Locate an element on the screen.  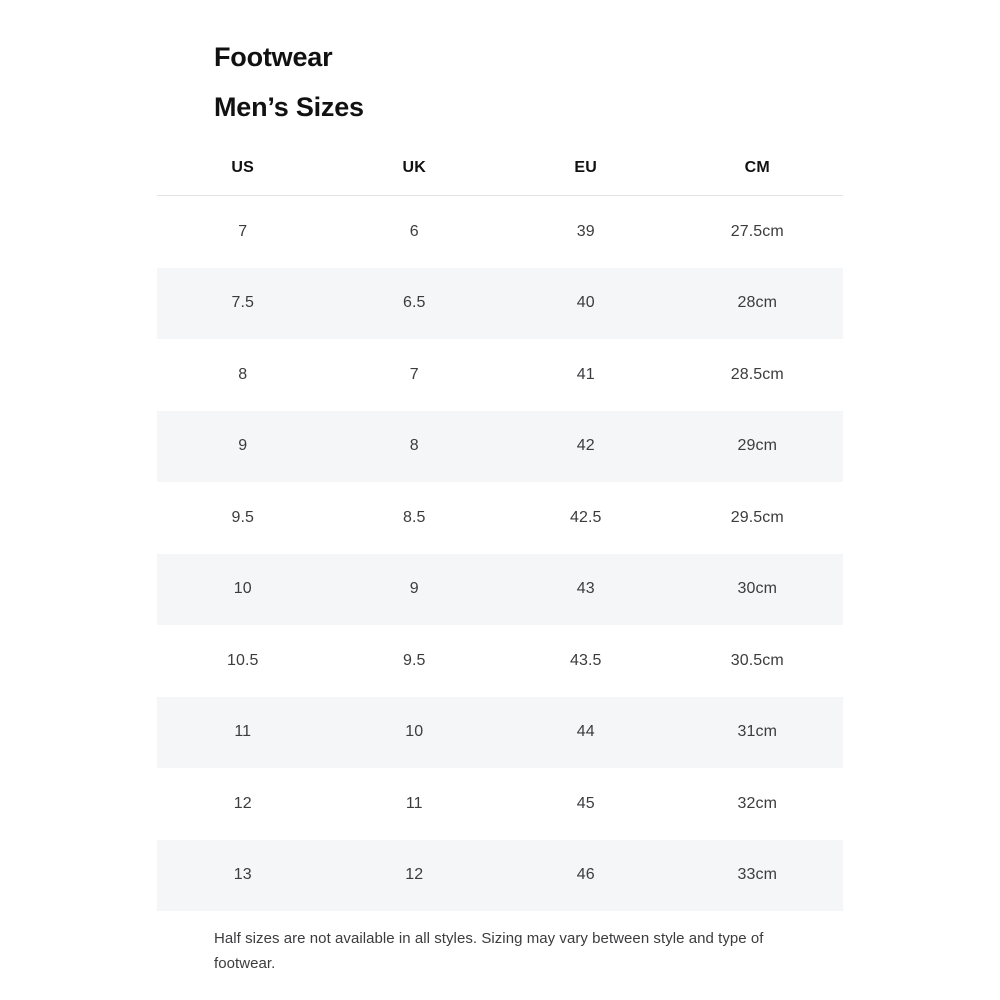
cell-us: 9.5 is located at coordinates (243, 518).